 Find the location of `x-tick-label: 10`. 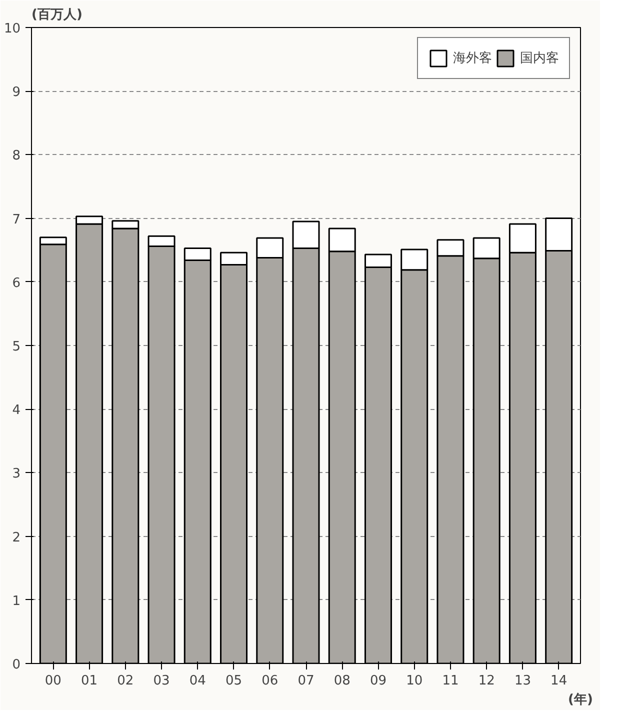

x-tick-label: 10 is located at coordinates (414, 681).